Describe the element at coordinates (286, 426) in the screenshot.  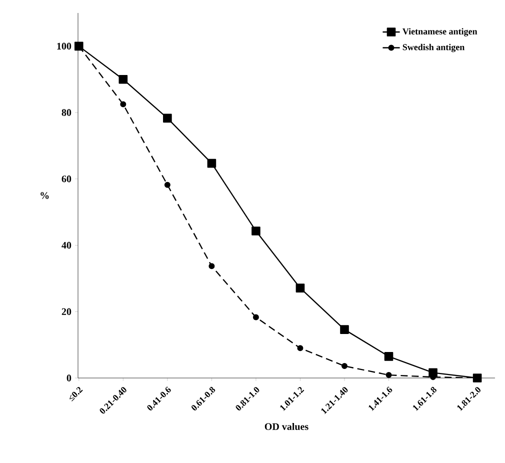
I see `x-axis-title: OD values` at that location.